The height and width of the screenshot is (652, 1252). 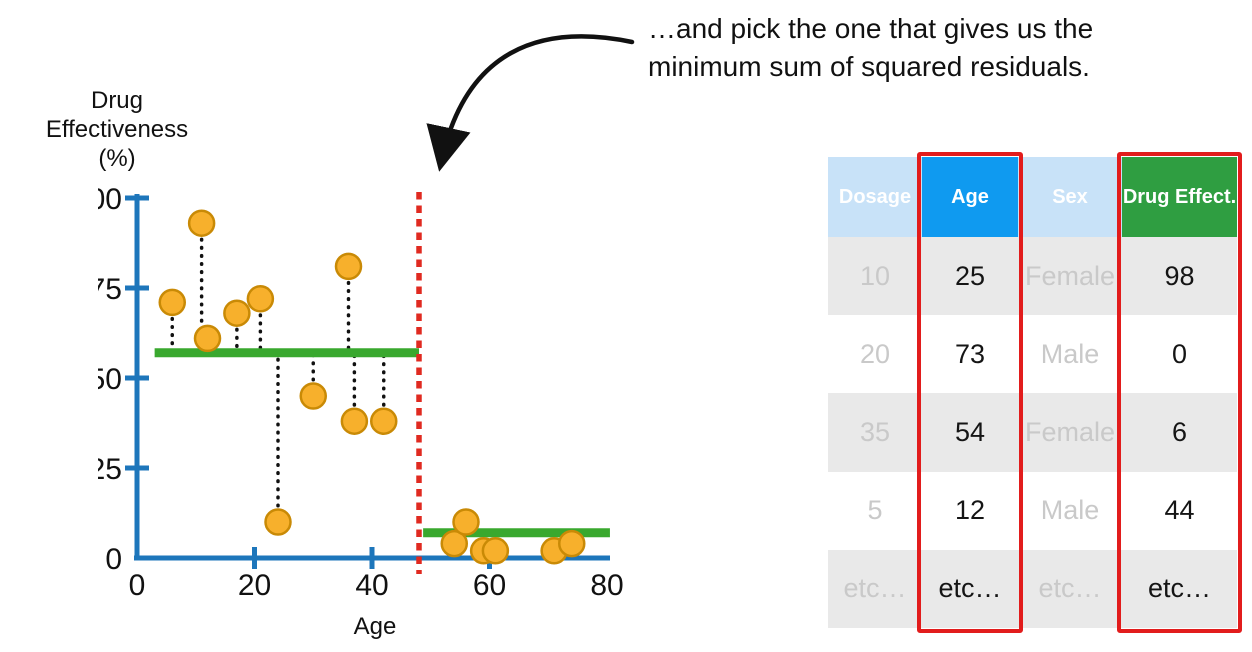 I want to click on table-header-effect: Drug Effect., so click(x=1179, y=197).